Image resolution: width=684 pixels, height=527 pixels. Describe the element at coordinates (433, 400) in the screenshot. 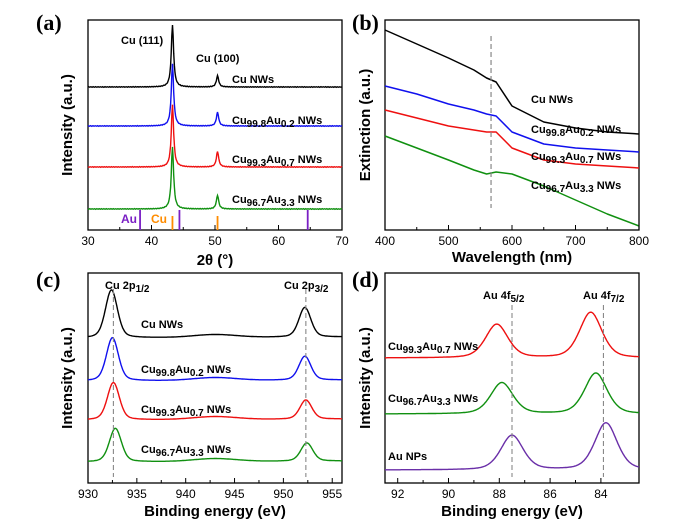

I see `series-label-d-2: Cu96.7Au3.3 NWs` at that location.